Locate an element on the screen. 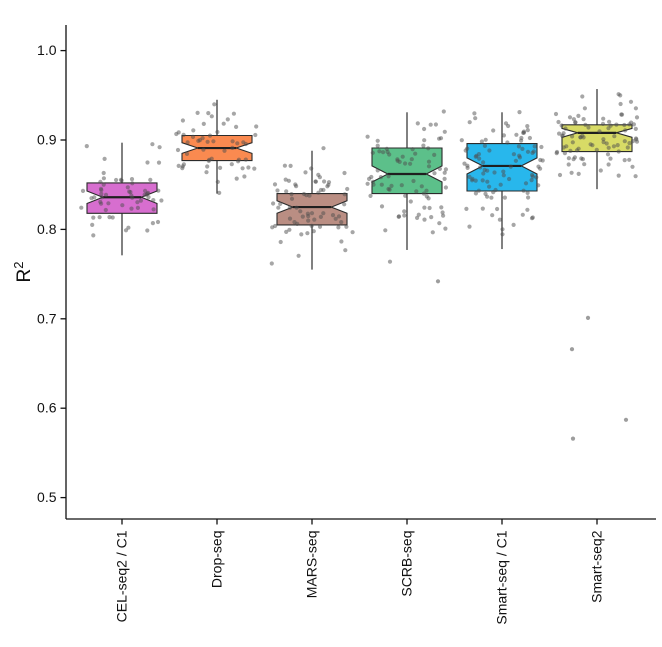 Image resolution: width=662 pixels, height=647 pixels. jitter-points is located at coordinates (502, 173).